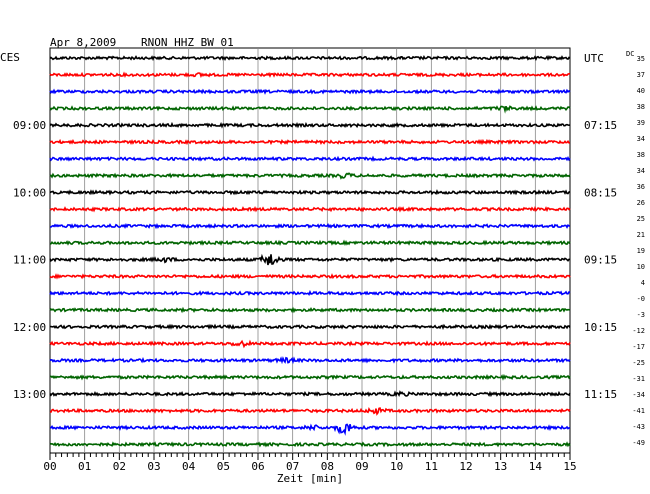 The width and height of the screenshot is (650, 494). I want to click on left-hour-label: 13:00, so click(29, 394).